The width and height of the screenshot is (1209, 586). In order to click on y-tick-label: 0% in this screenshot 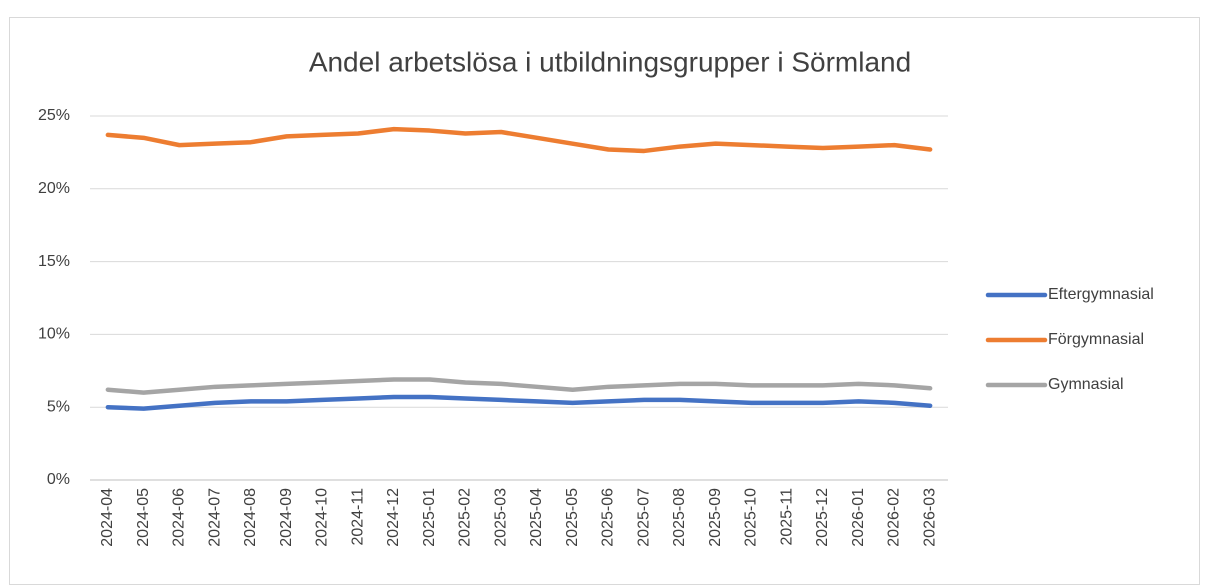, I will do `click(58, 479)`.